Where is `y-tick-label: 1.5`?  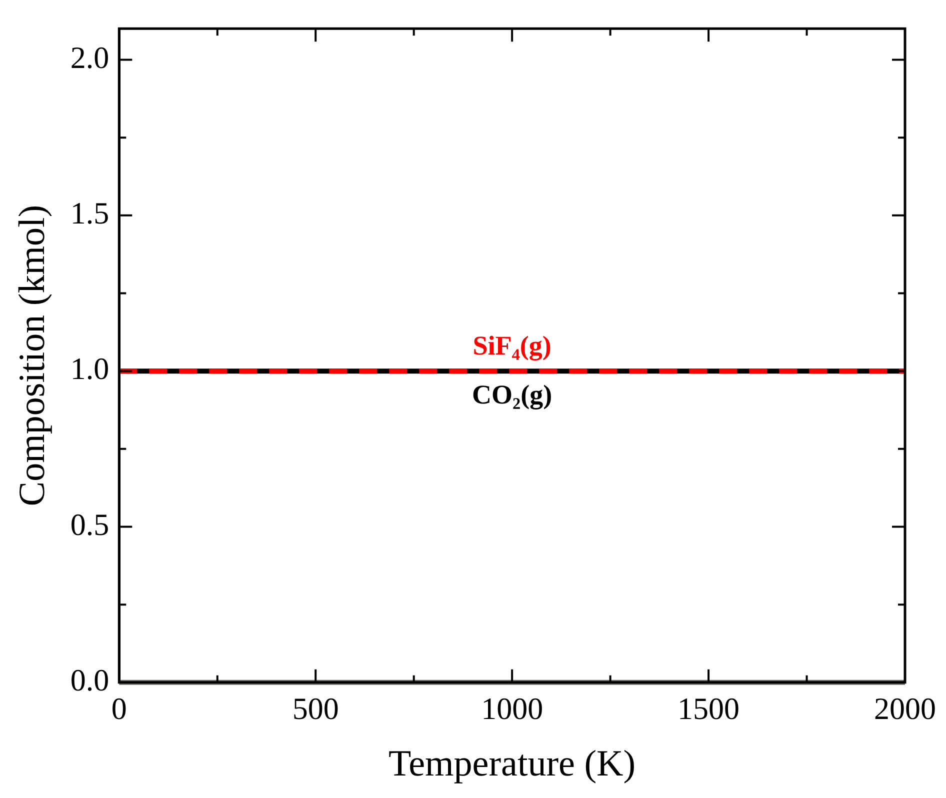
y-tick-label: 1.5 is located at coordinates (90, 213).